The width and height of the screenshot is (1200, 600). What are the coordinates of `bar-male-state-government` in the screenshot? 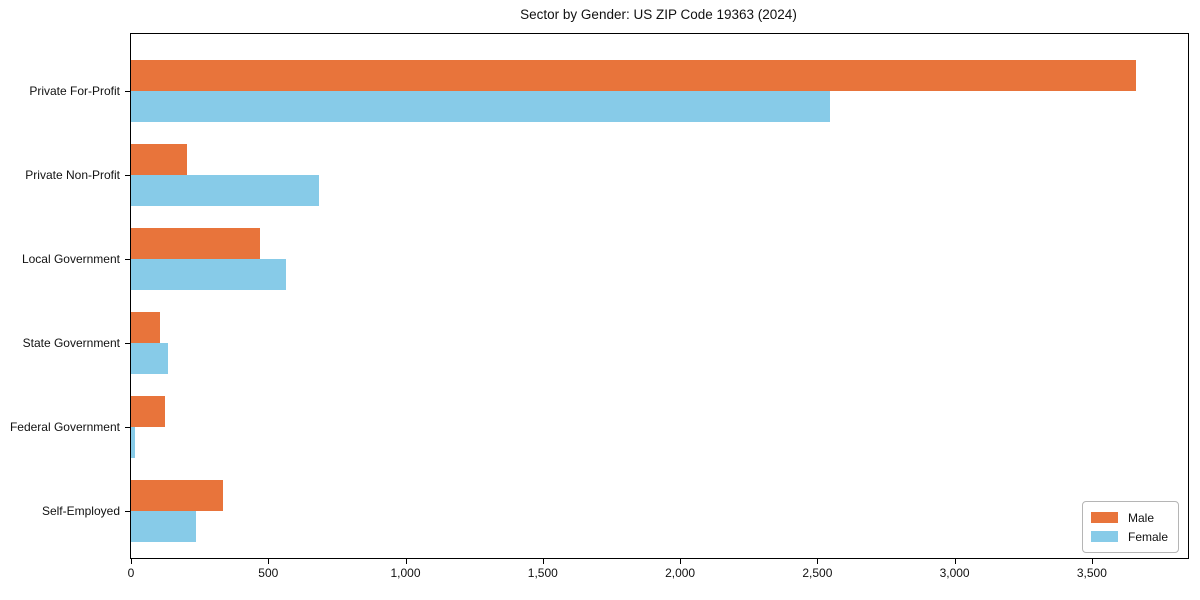 It's located at (145, 327).